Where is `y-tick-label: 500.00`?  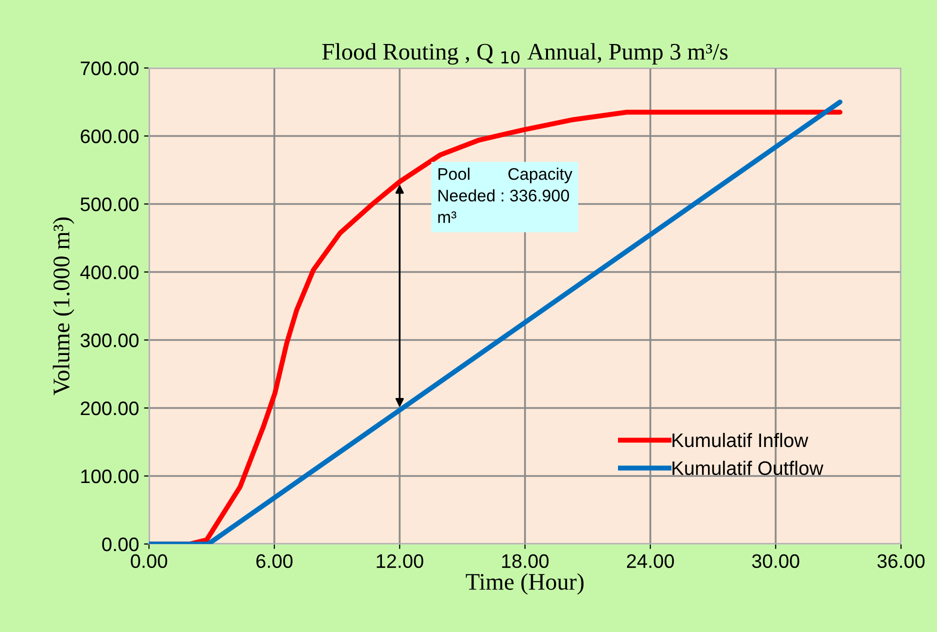 y-tick-label: 500.00 is located at coordinates (109, 204).